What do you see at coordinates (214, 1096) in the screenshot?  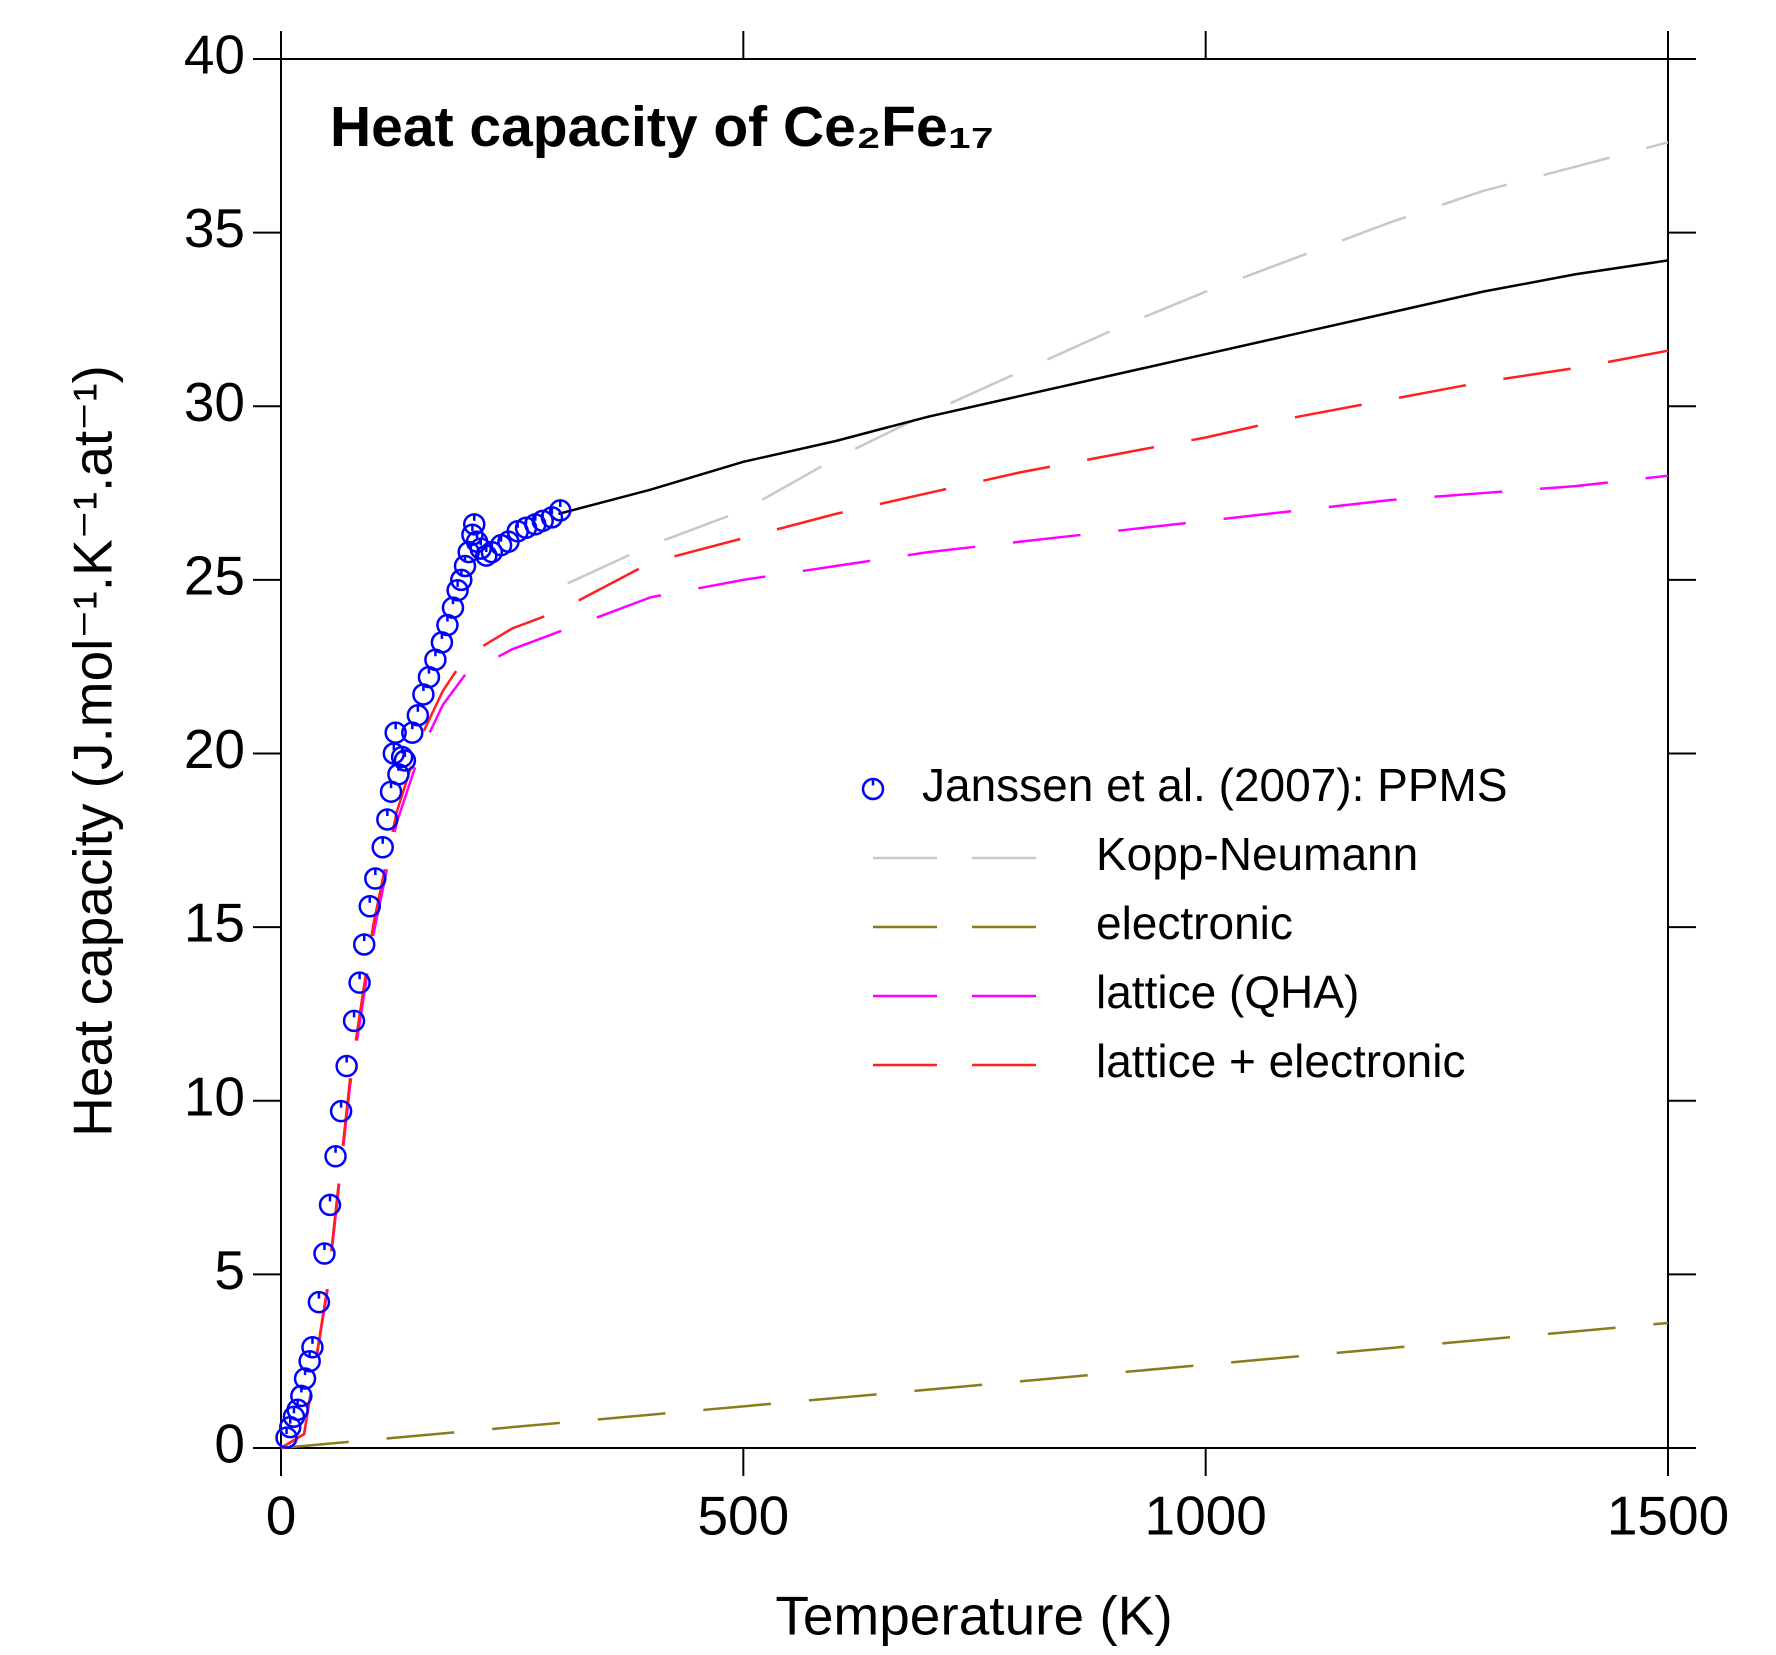 I see `y-tick-label: 10` at bounding box center [214, 1096].